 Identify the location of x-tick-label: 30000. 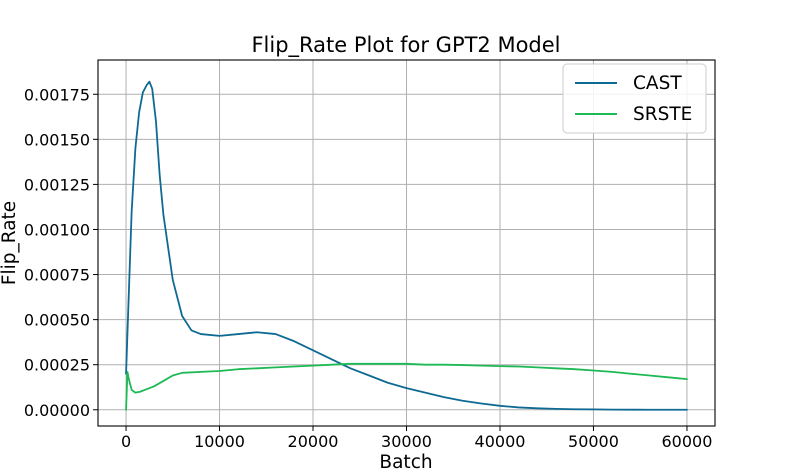
(406, 441).